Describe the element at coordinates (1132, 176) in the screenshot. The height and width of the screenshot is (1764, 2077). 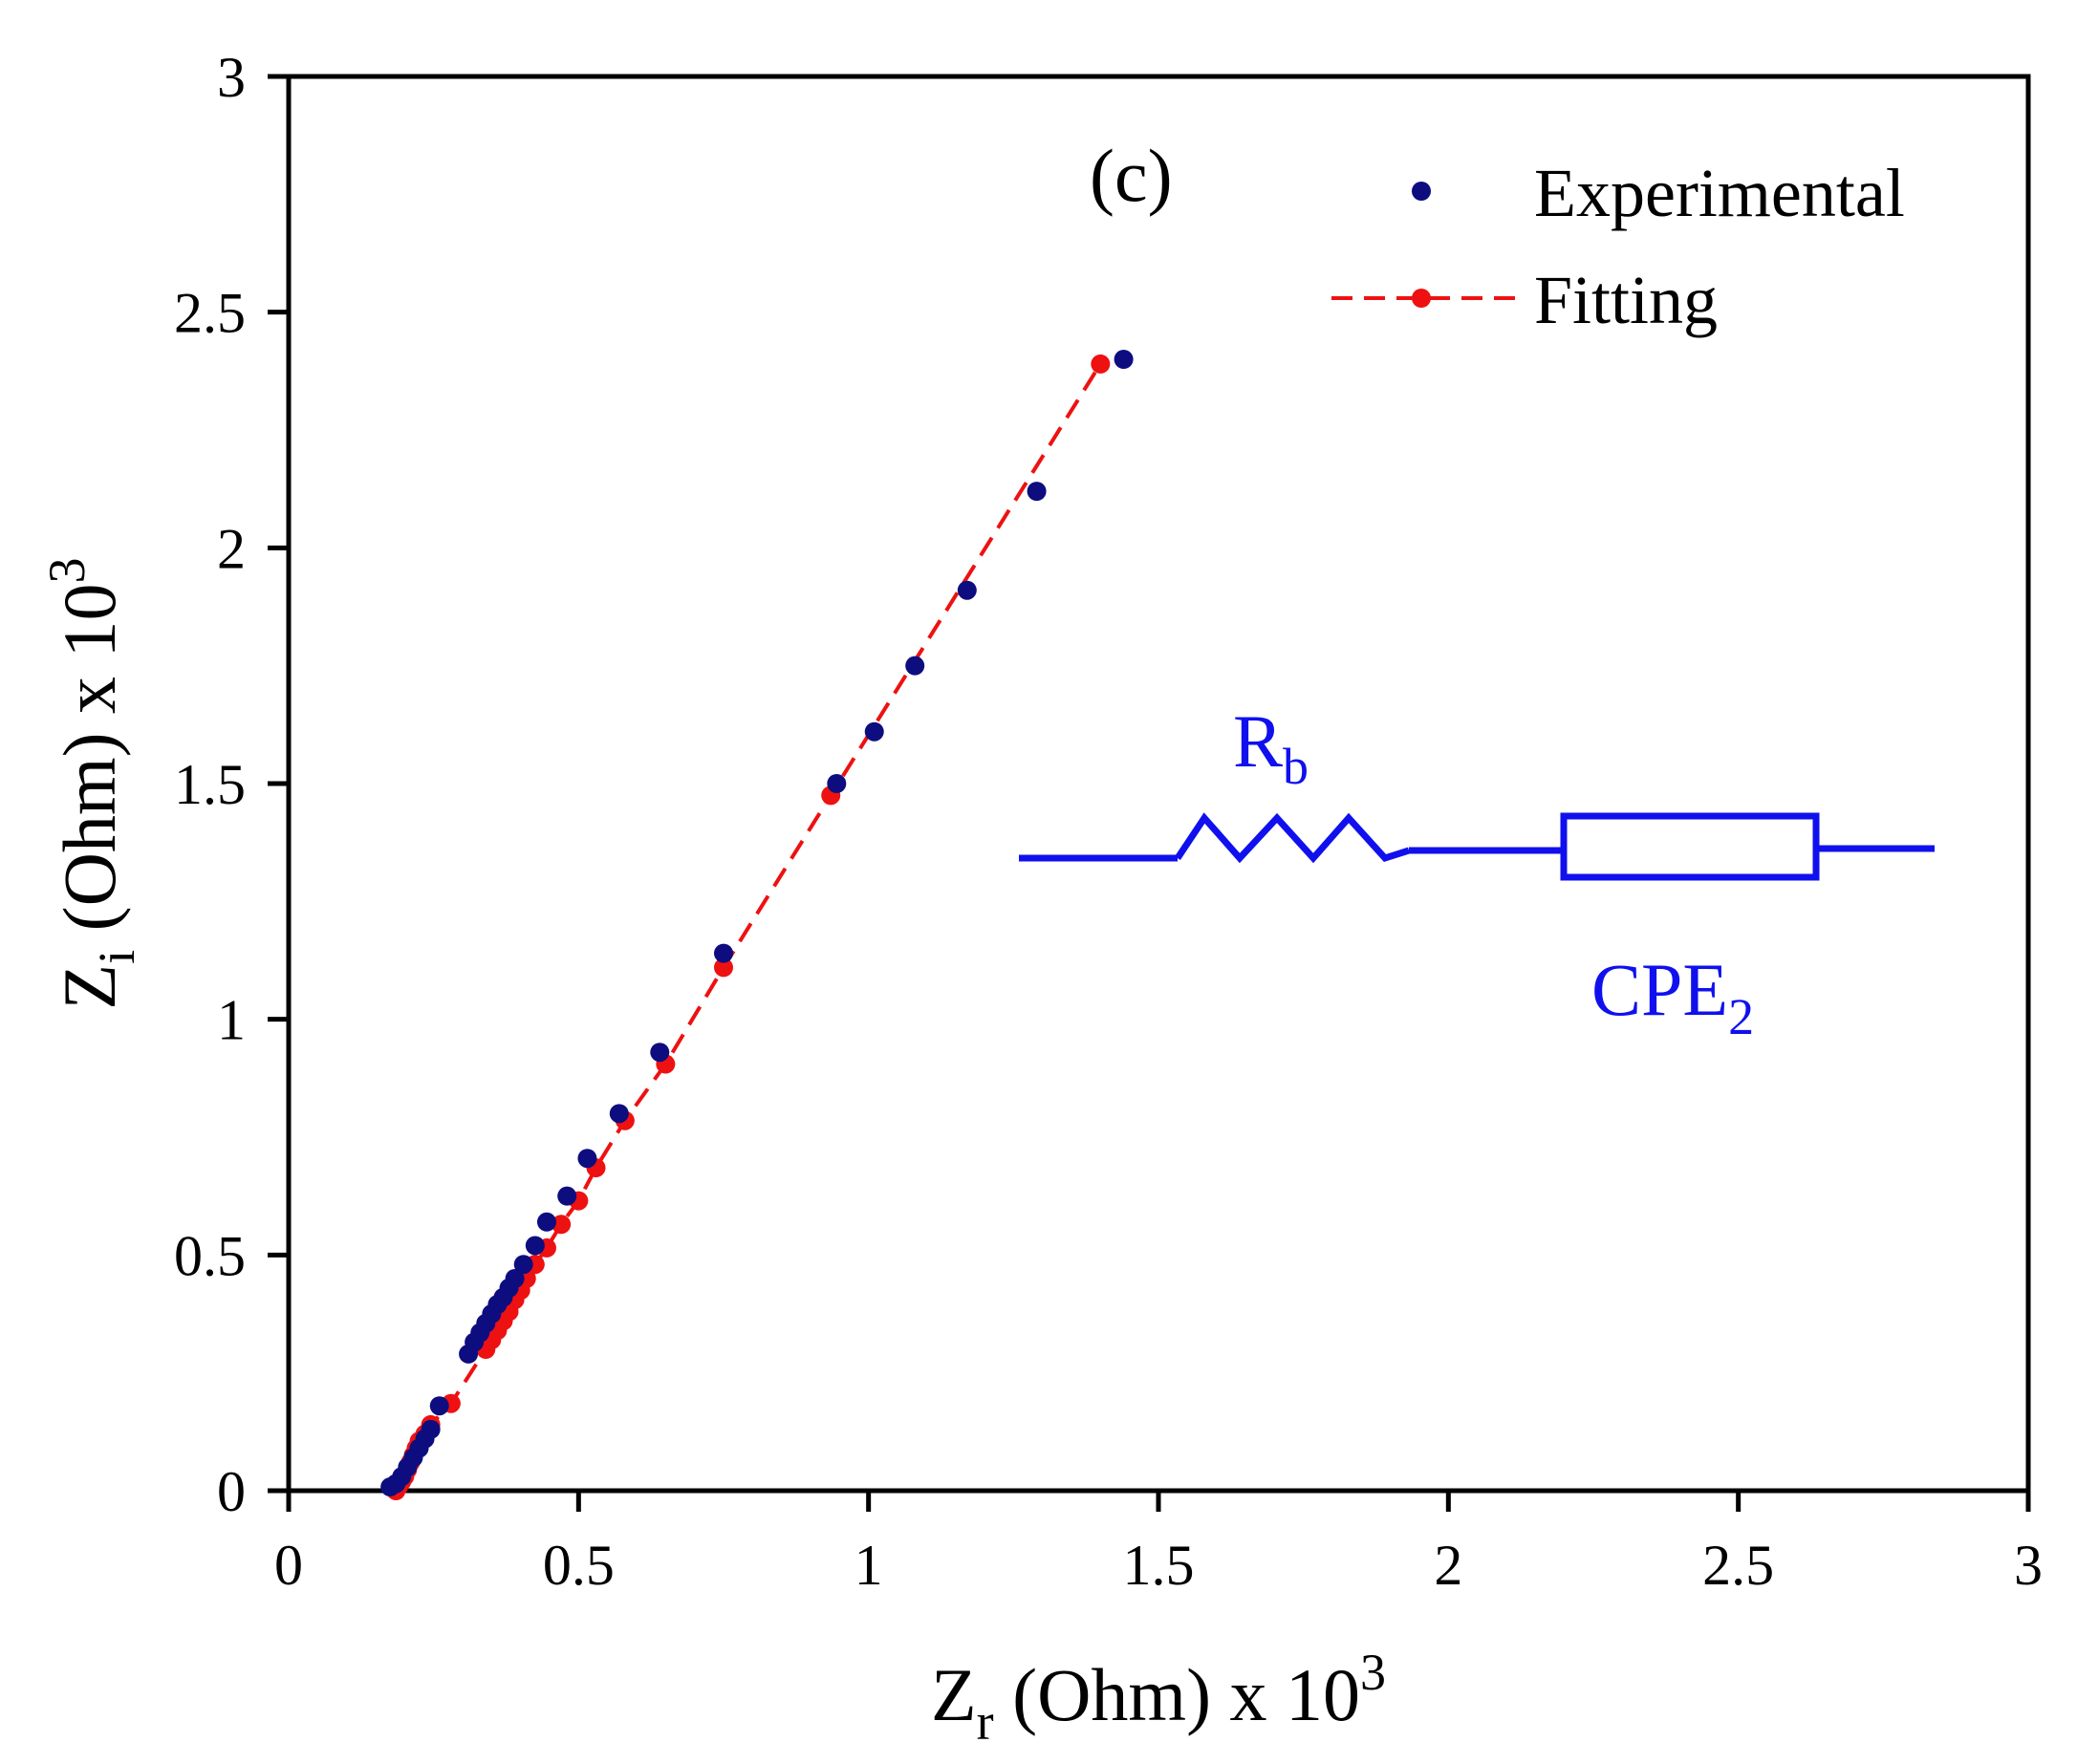
I see `panel-label: (c)` at that location.